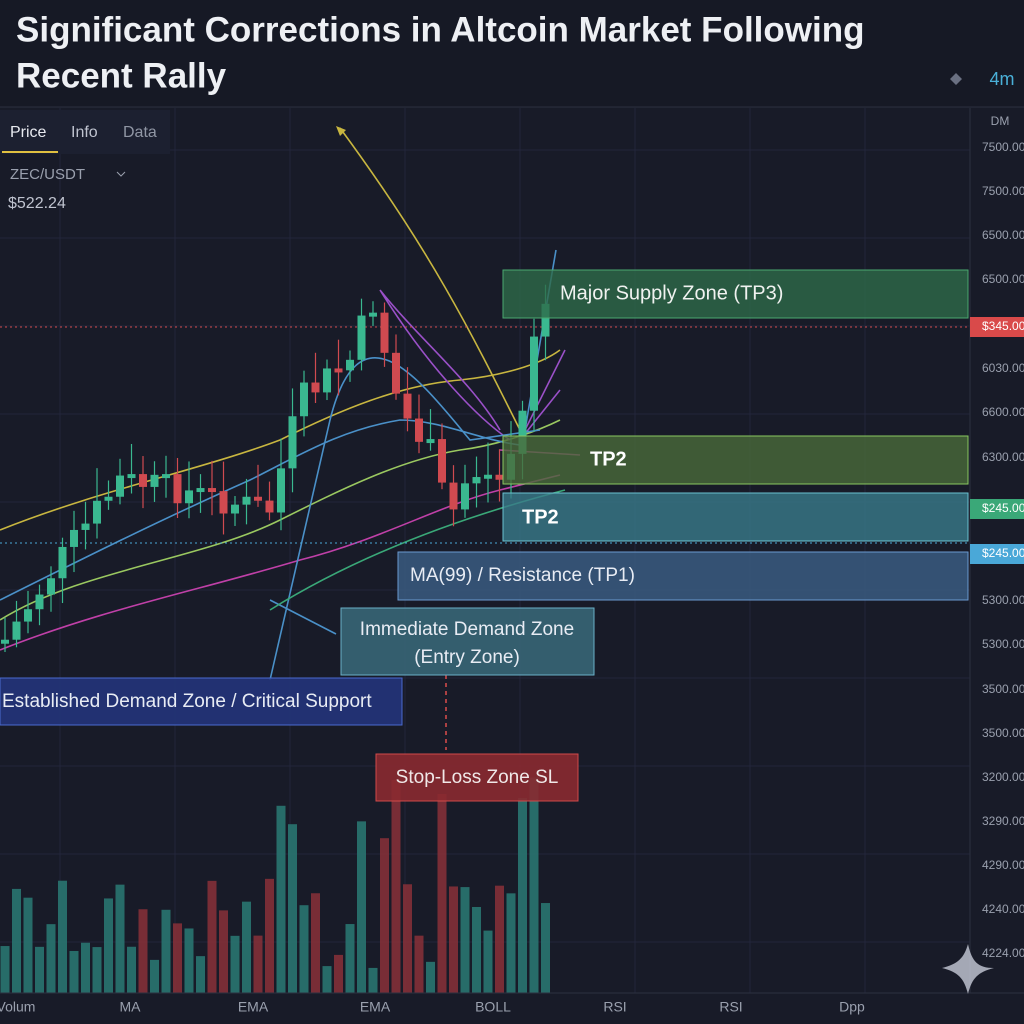  I want to click on zone-label: TP2, so click(608, 459).